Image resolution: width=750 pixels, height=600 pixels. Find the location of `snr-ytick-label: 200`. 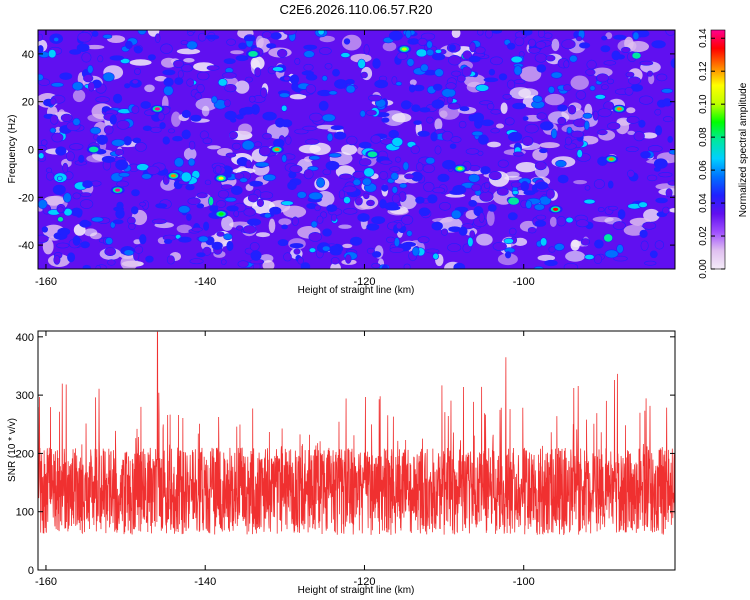

snr-ytick-label: 200 is located at coordinates (25, 454).